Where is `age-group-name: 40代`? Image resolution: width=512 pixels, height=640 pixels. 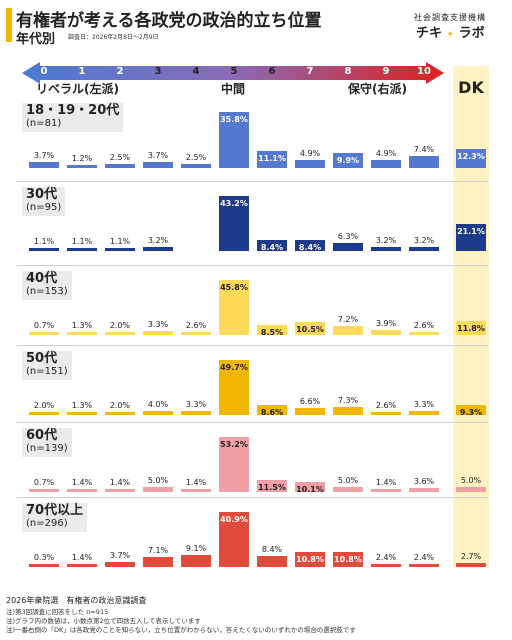
age-group-name: 40代 is located at coordinates (42, 278).